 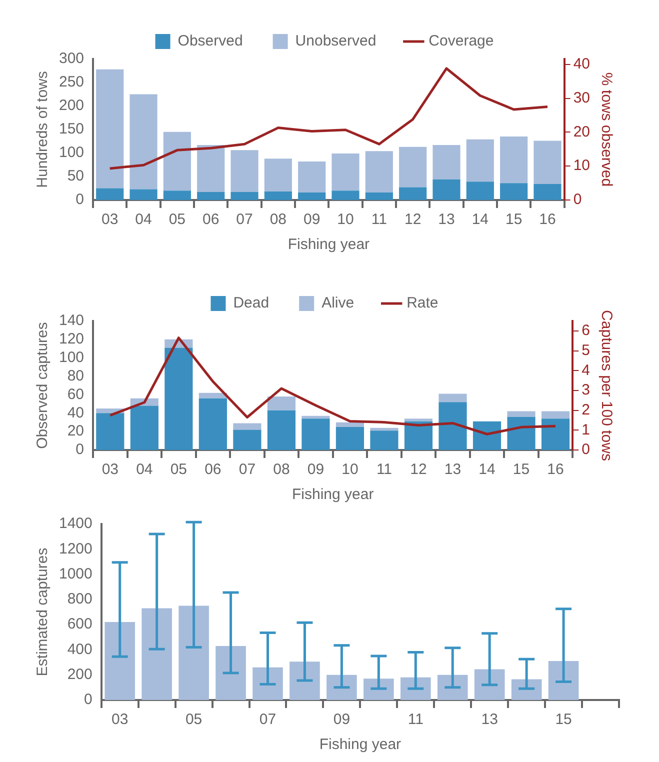 I want to click on y-tick-label: 100, so click(x=71, y=153).